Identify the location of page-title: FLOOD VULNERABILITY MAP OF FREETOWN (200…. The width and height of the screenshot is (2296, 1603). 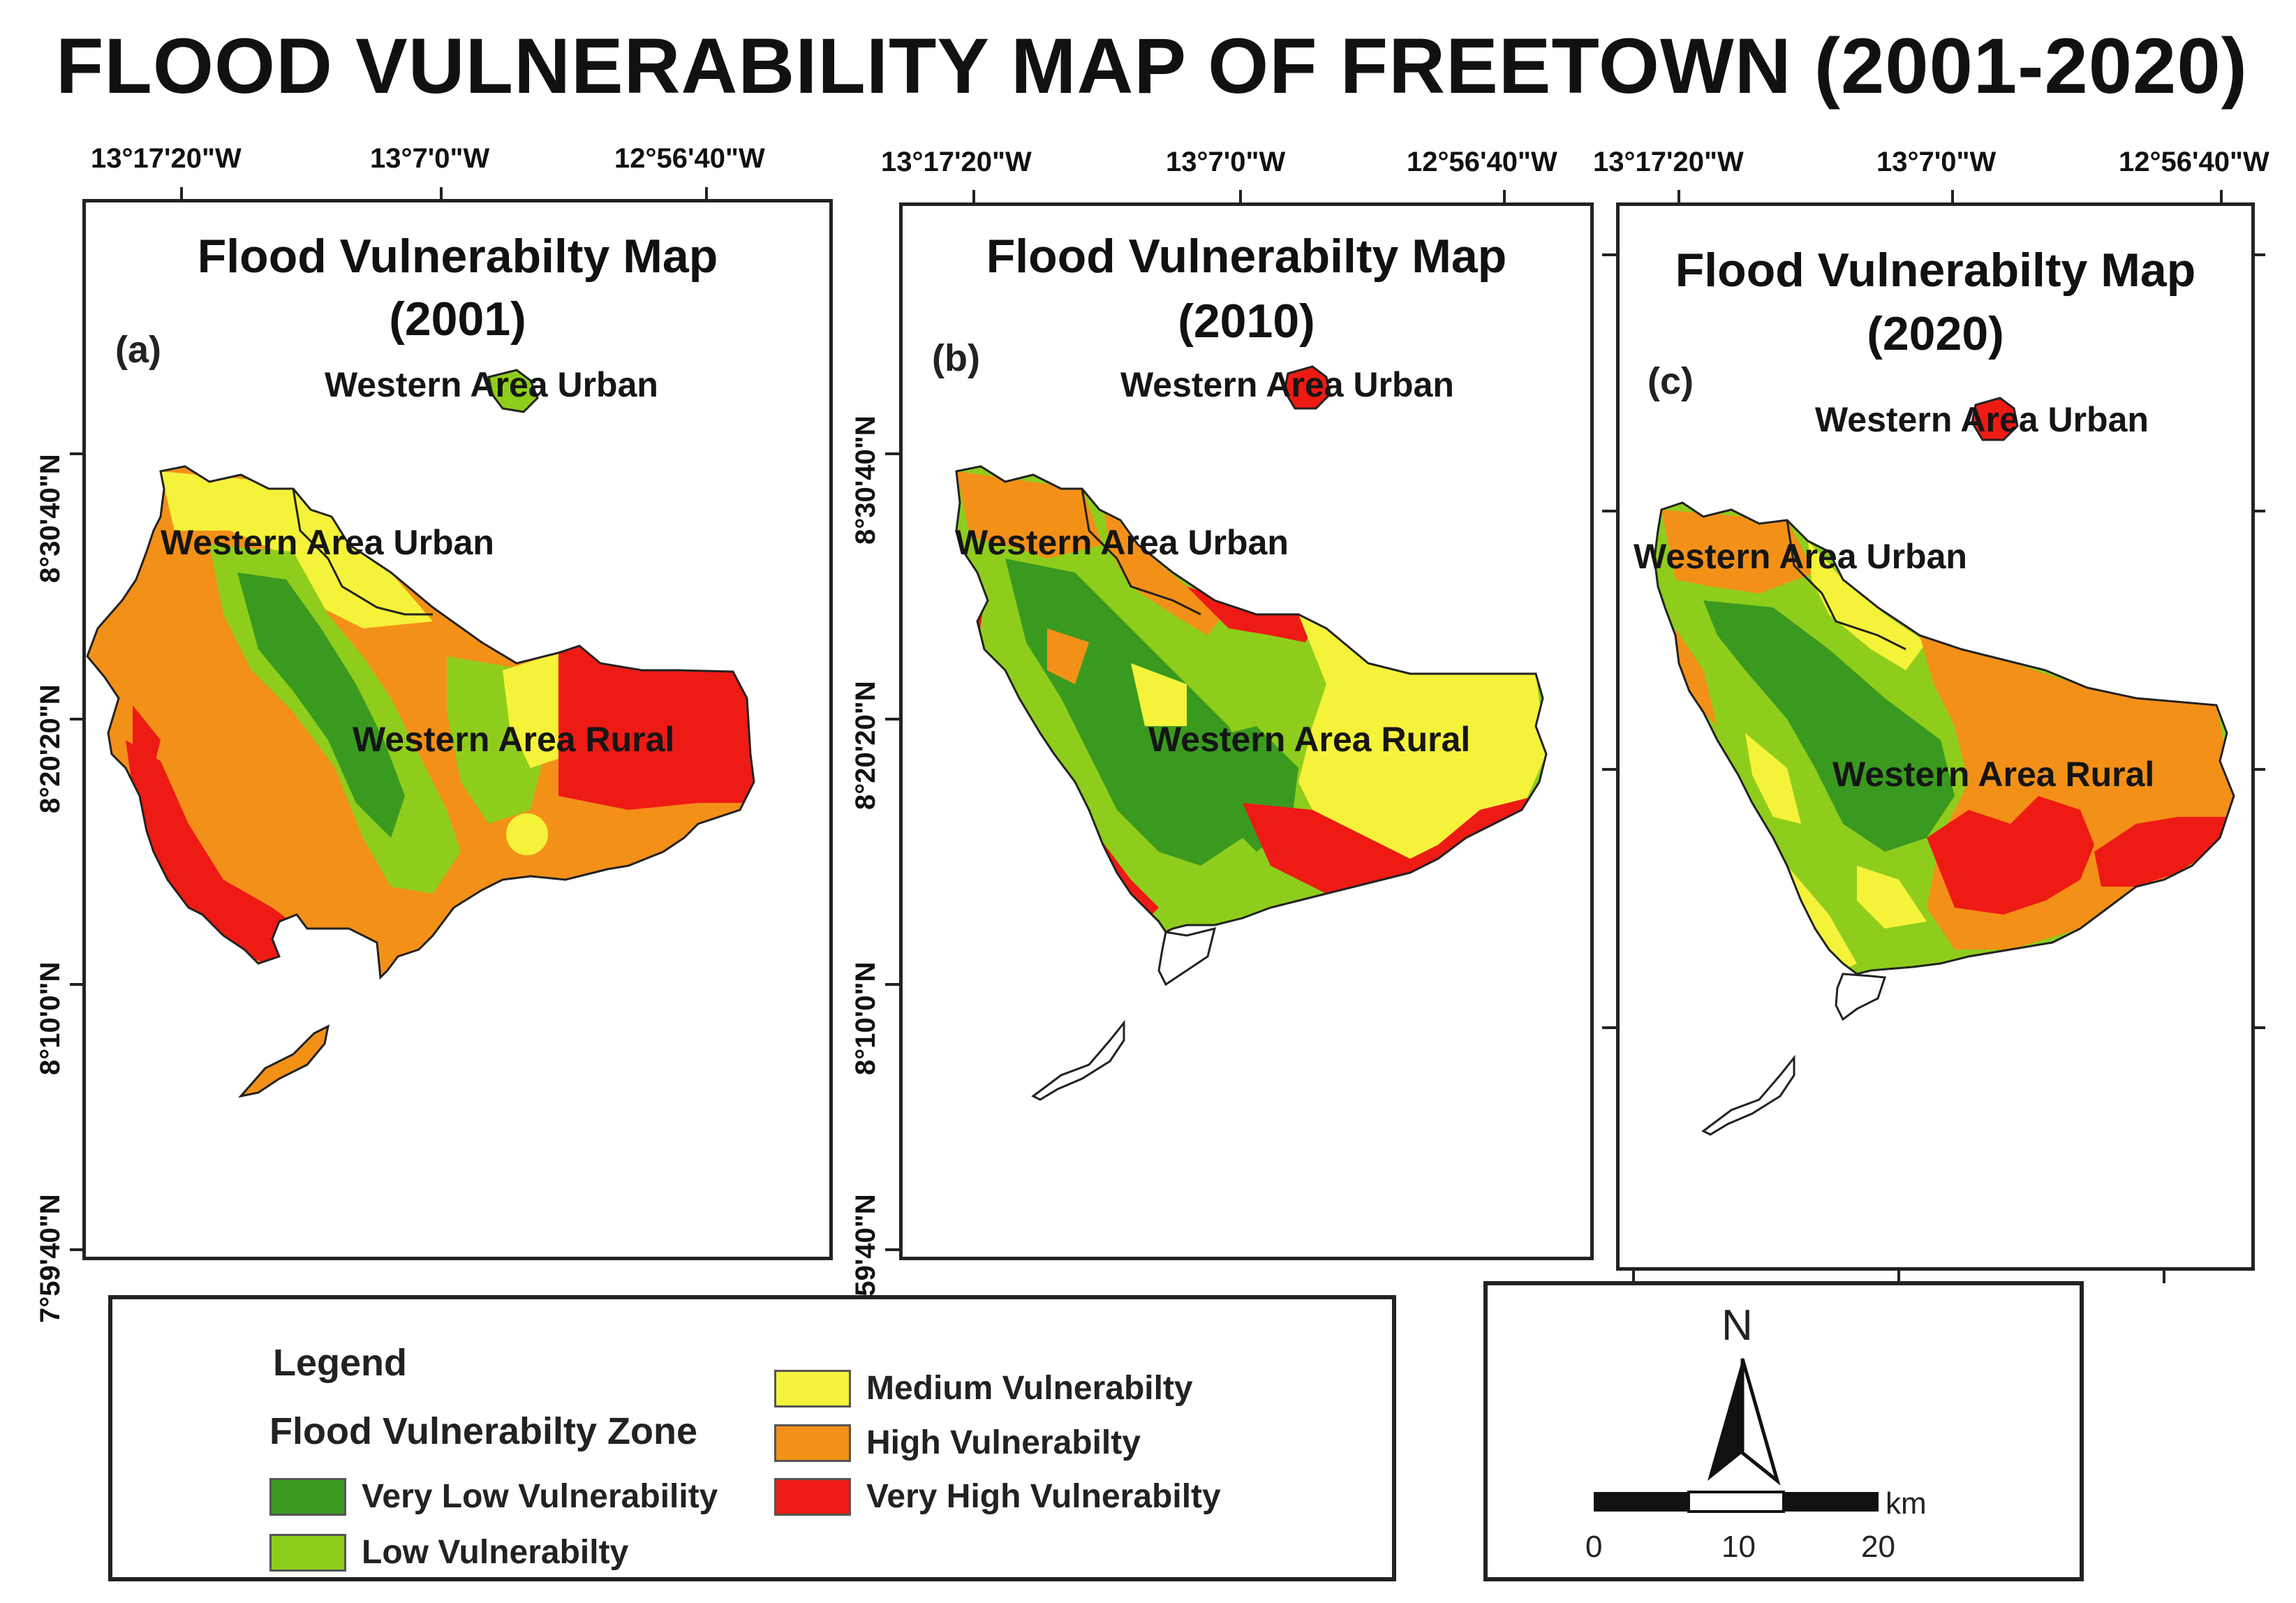
(1152, 66).